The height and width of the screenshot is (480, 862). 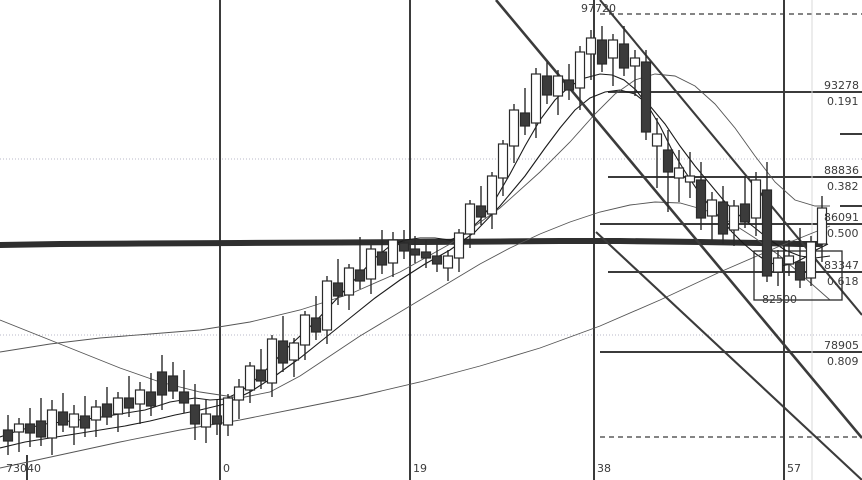 What do you see at coordinates (23, 468) in the screenshot?
I see `x-axis-tick-label: 73040` at bounding box center [23, 468].